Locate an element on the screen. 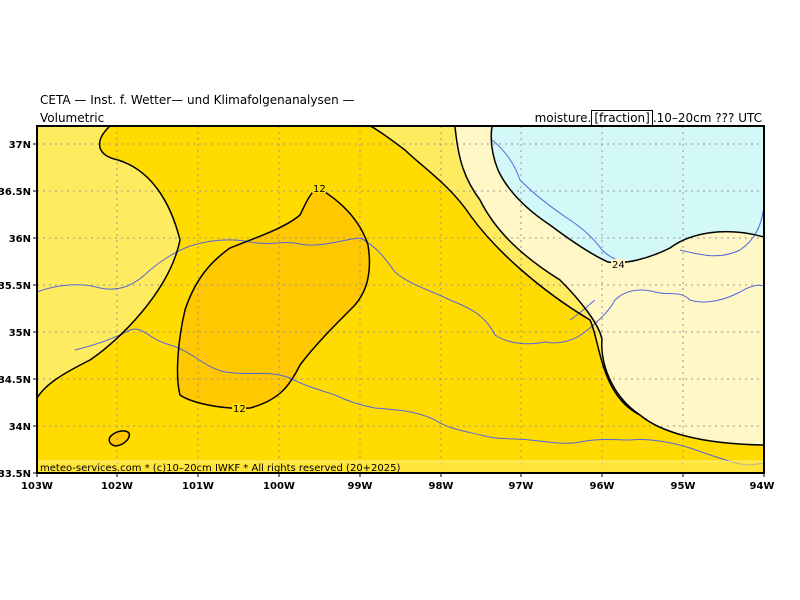  variable-label: Volumetric is located at coordinates (72, 118).